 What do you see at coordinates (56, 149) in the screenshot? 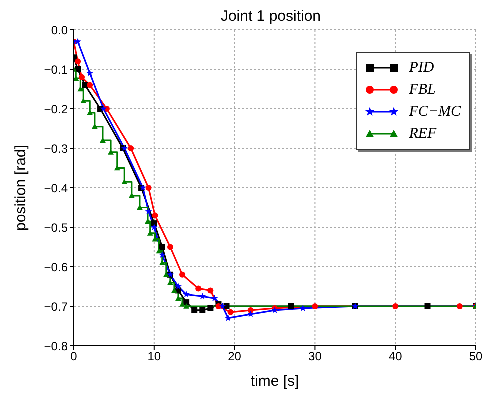
I see `y-tick-label: −0.3` at bounding box center [56, 149].